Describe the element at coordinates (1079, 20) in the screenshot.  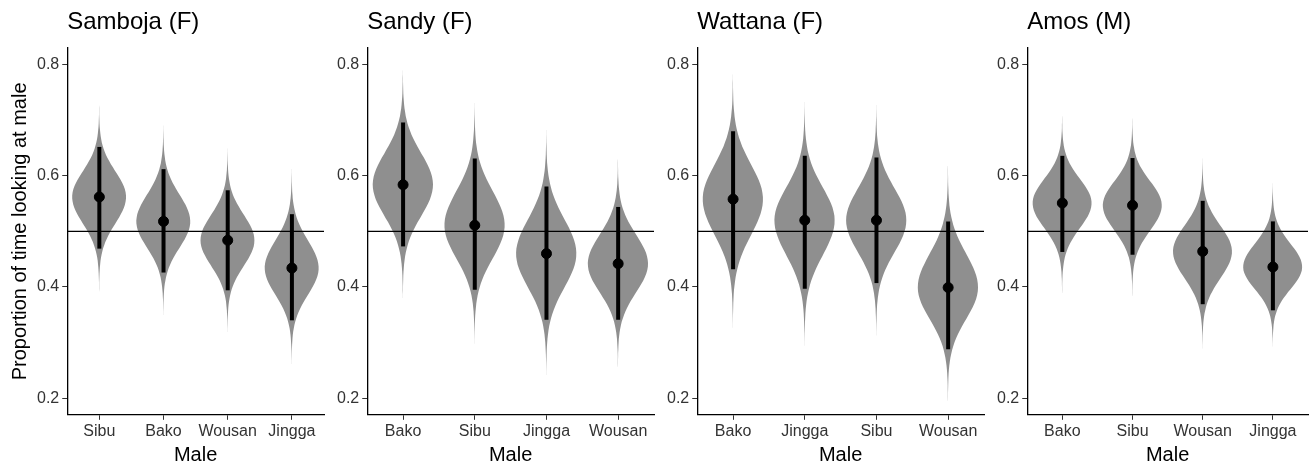
I see `chart-title: Amos (M)` at that location.